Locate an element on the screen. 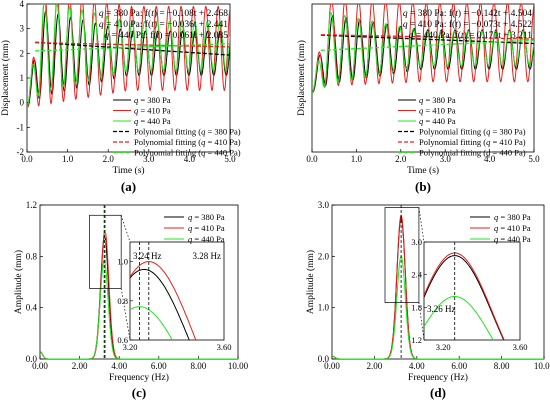 The height and width of the screenshot is (412, 550). panel-d-inset-ytick-label: 2.4 is located at coordinates (416, 275).